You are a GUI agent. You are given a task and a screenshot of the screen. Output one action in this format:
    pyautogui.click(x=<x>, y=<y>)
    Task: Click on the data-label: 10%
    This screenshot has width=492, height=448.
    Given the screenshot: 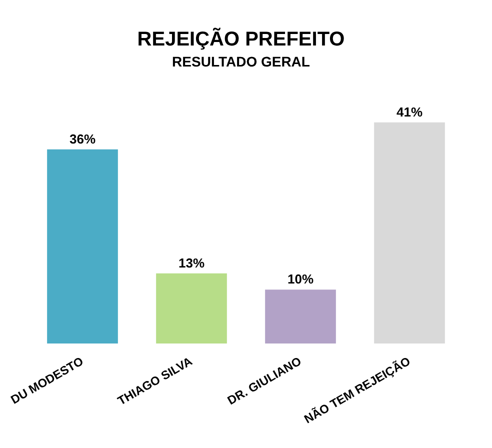 What is the action you would take?
    pyautogui.click(x=300, y=279)
    